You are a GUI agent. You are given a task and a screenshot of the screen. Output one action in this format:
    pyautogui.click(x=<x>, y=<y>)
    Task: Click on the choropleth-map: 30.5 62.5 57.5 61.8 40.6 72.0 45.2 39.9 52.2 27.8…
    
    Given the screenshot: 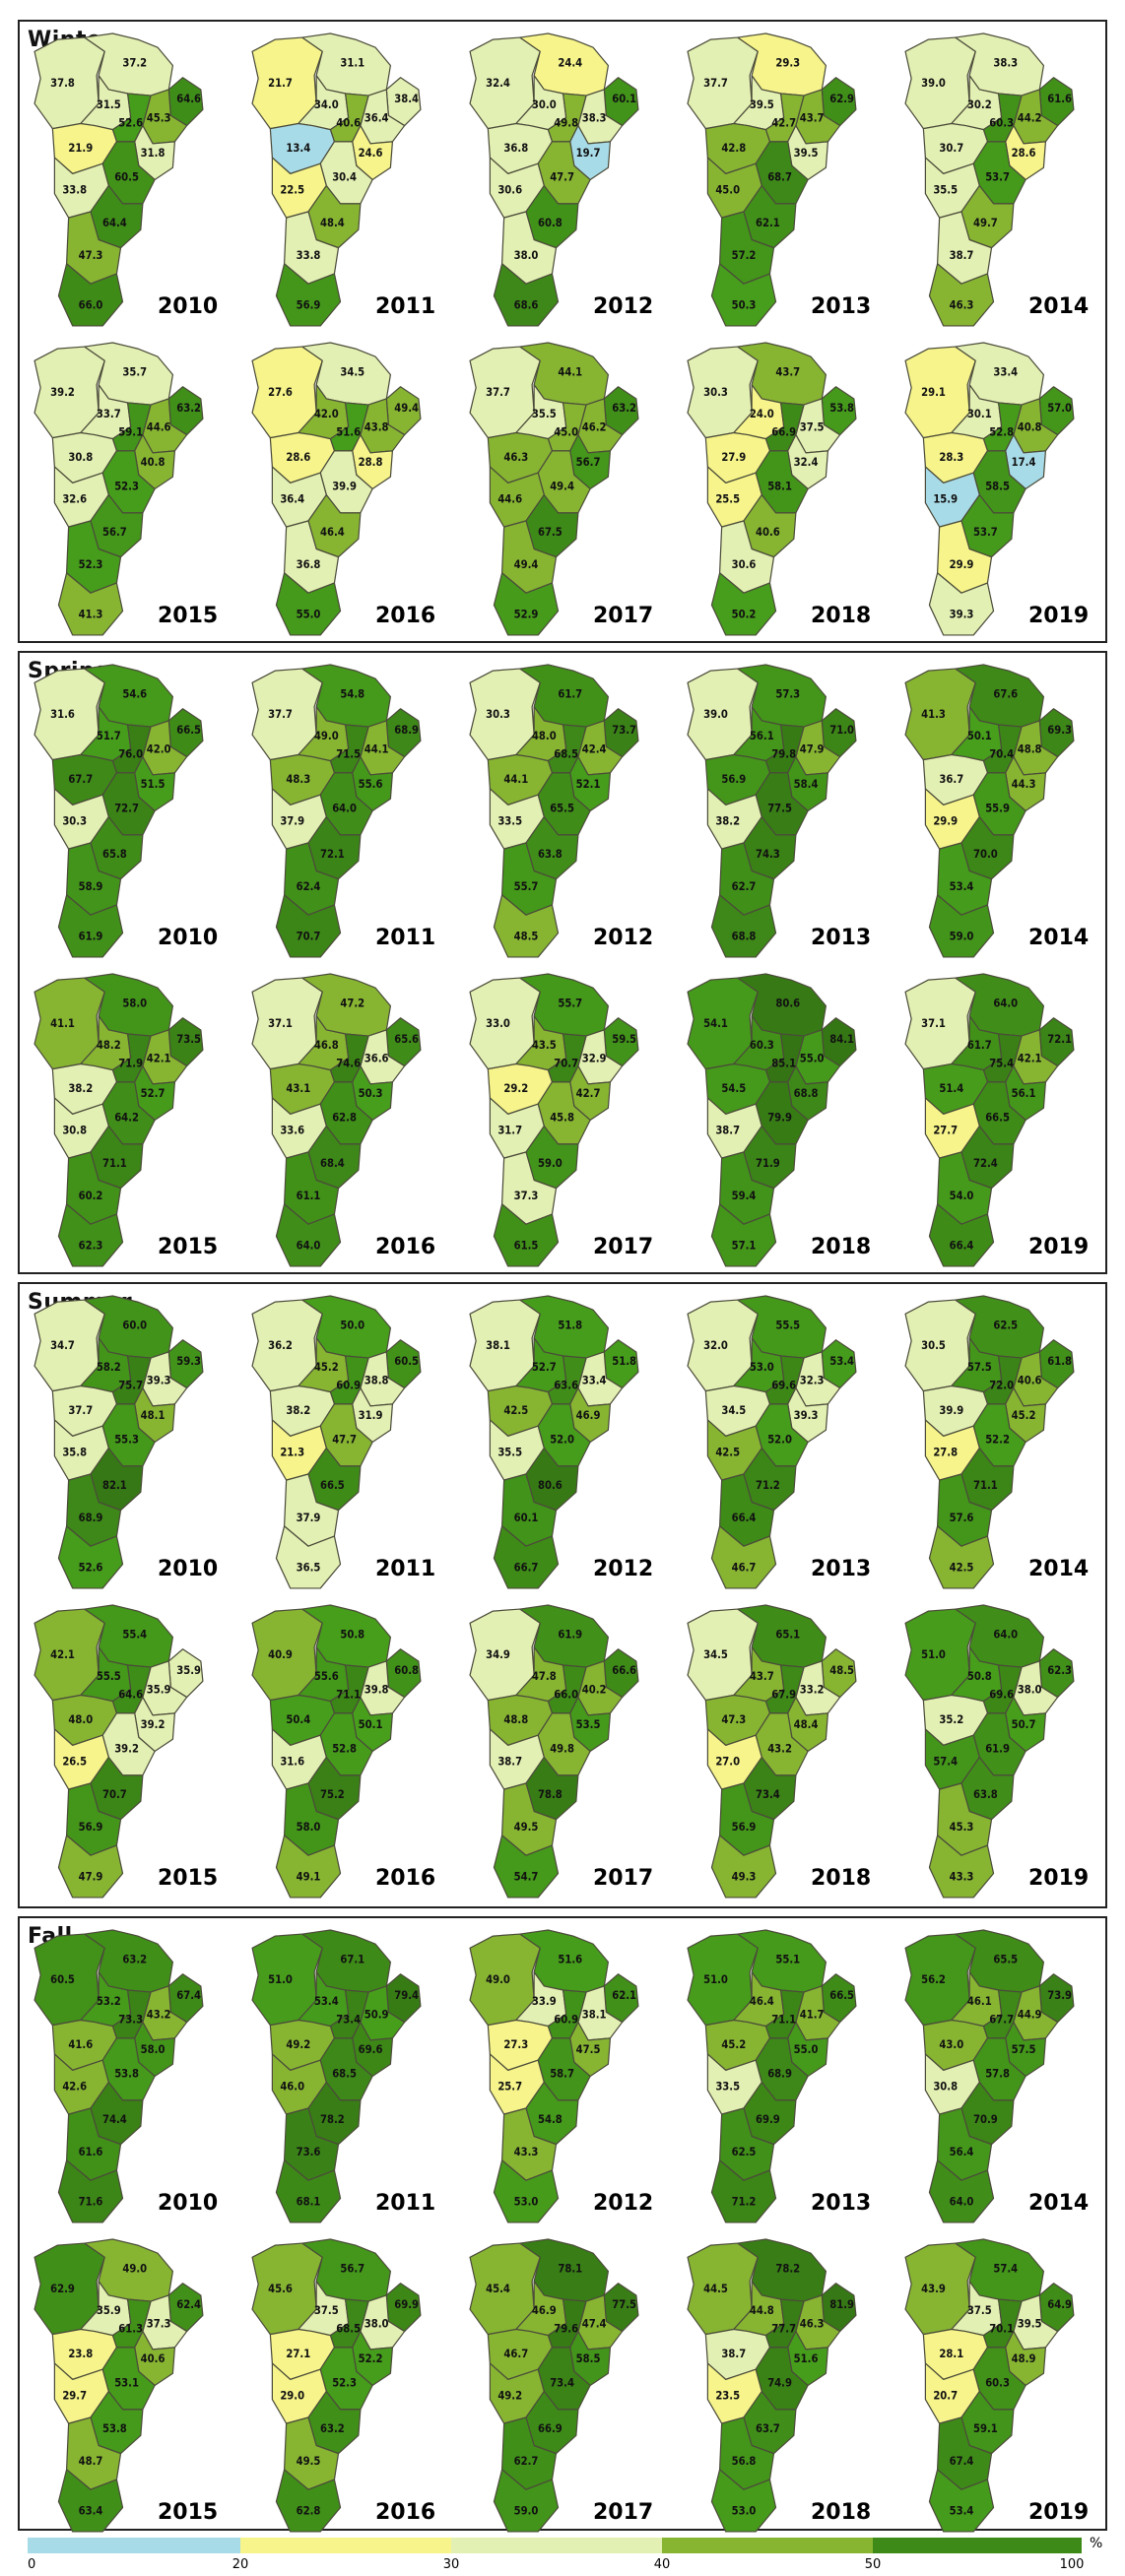 What is the action you would take?
    pyautogui.click(x=989, y=1442)
    